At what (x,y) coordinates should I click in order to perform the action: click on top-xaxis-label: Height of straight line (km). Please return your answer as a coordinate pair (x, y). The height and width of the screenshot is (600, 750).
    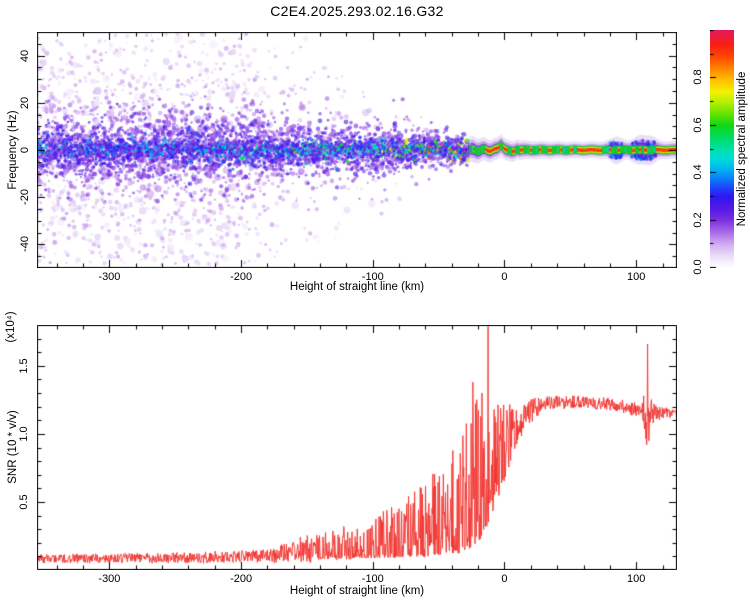
    Looking at the image, I should click on (357, 287).